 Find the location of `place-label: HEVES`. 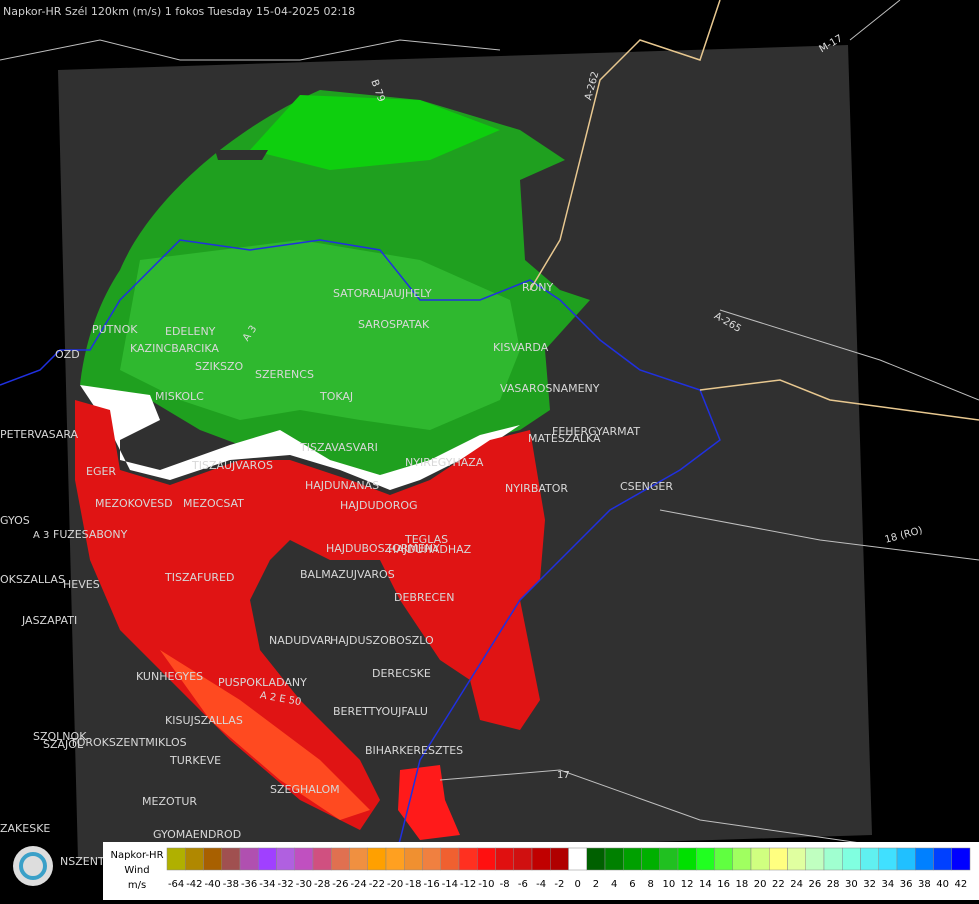

place-label: HEVES is located at coordinates (81, 584).